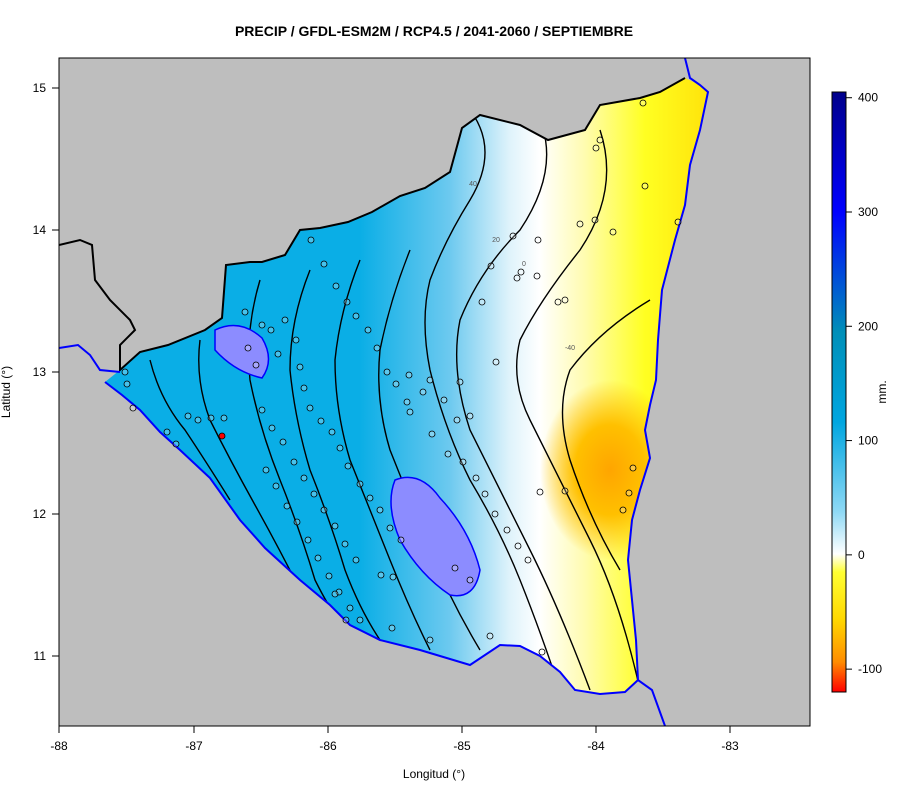 The image size is (900, 800). Describe the element at coordinates (40, 514) in the screenshot. I see `y-tick-label: 12` at that location.